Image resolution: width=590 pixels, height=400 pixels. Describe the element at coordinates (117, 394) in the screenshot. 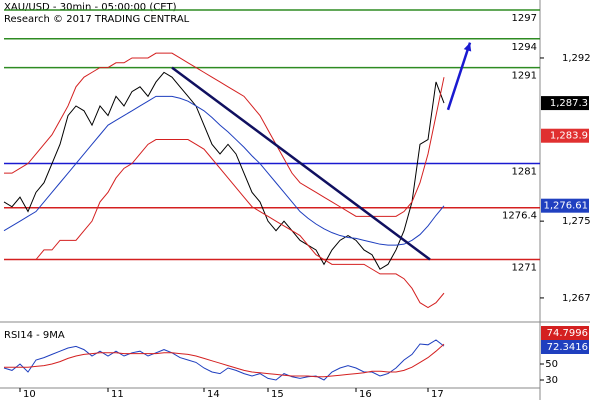

I see `x-tick-label: 11` at that location.